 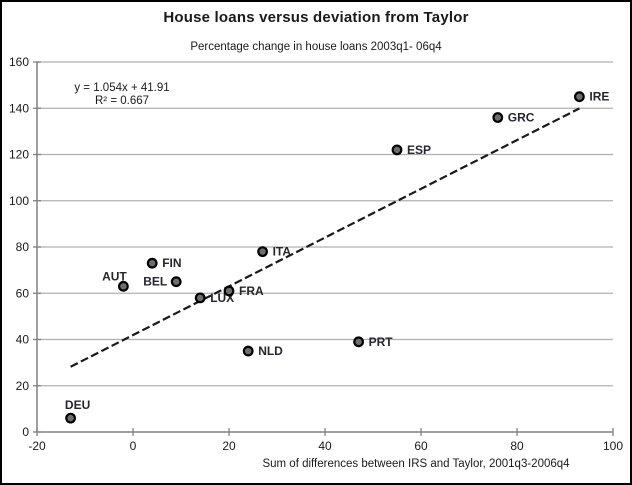 I want to click on trendline-r-squared: R² = 0.667, so click(x=122, y=101).